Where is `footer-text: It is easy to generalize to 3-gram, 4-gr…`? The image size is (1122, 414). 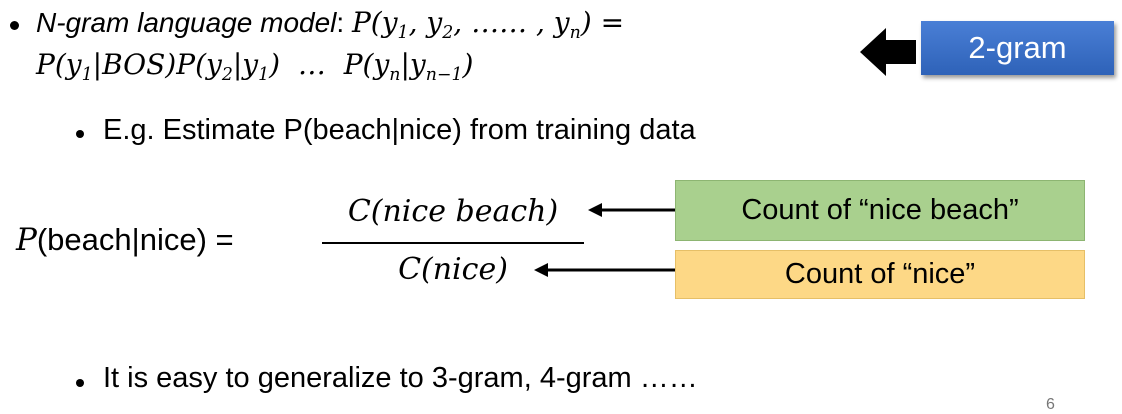 footer-text: It is easy to generalize to 3-gram, 4-gr… is located at coordinates (400, 378).